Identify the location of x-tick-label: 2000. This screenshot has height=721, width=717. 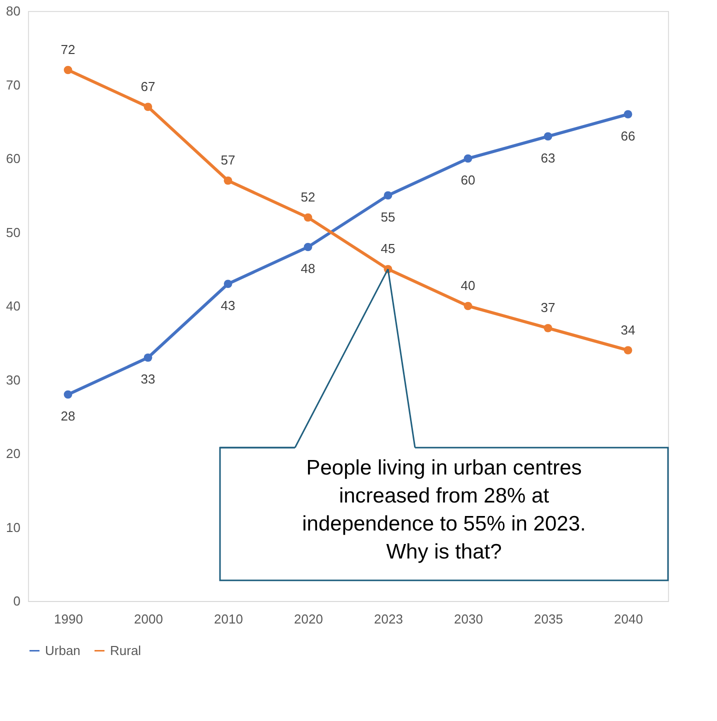
(148, 619).